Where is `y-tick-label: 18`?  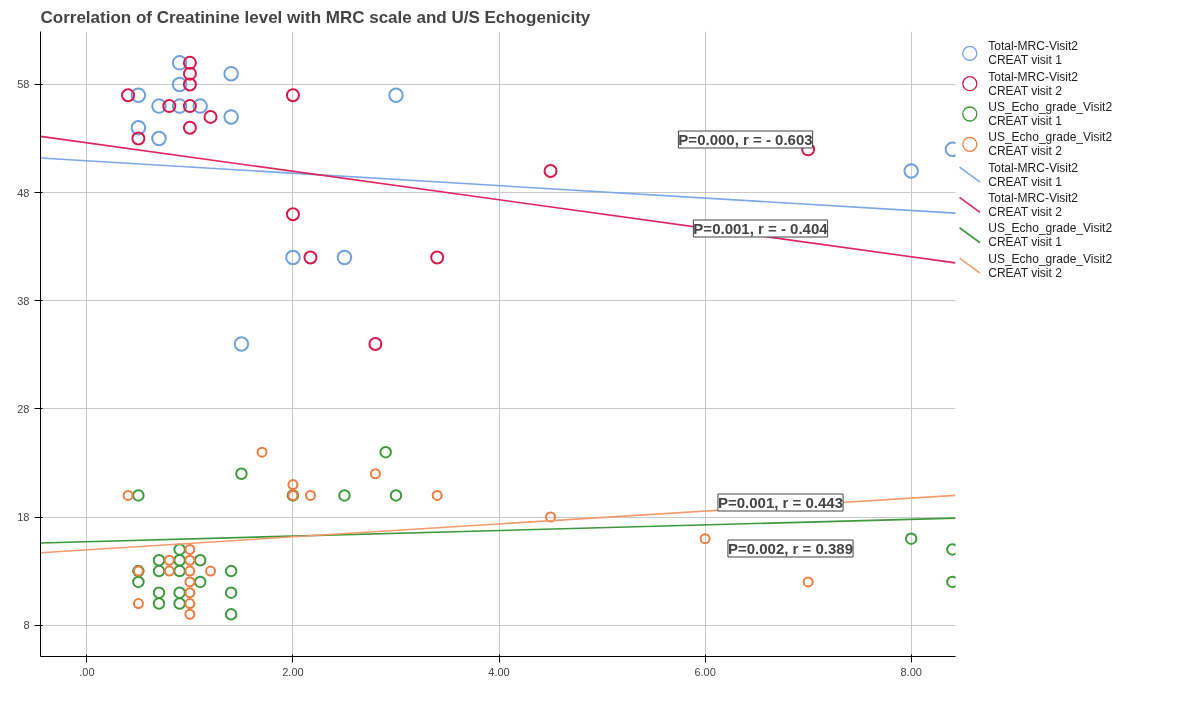 y-tick-label: 18 is located at coordinates (23, 517).